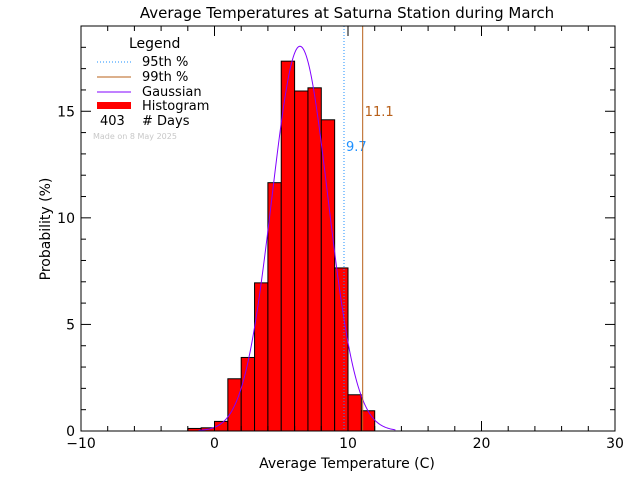  What do you see at coordinates (70, 432) in the screenshot?
I see `y-tick-label: 0` at bounding box center [70, 432].